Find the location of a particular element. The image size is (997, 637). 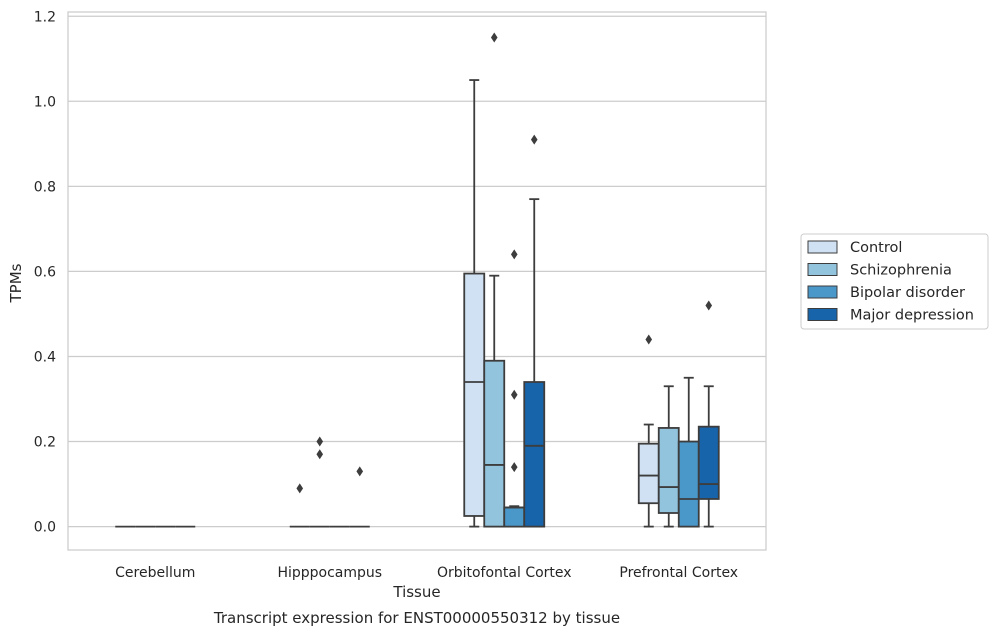

y-tick-labels: 0.0 0.2 0.4 0.6 0.8 1.0 1.2 is located at coordinates (45, 272).